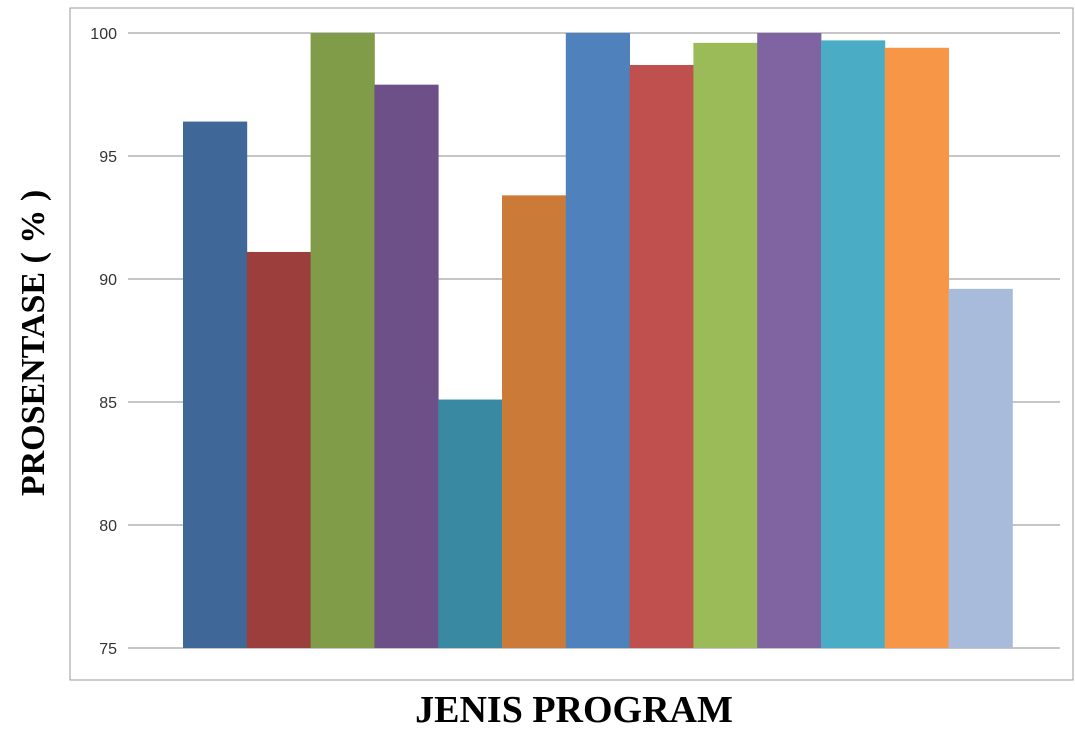 This screenshot has width=1075, height=733. I want to click on y-tick-label: 100, so click(103, 34).